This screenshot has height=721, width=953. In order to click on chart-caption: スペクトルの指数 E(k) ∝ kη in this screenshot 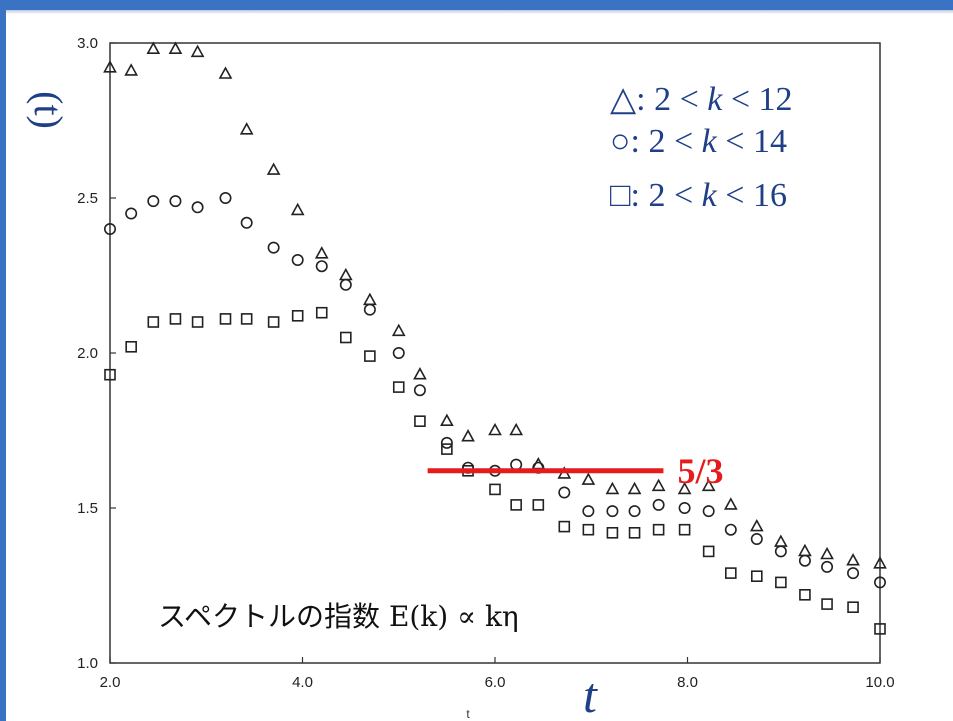, I will do `click(338, 616)`.